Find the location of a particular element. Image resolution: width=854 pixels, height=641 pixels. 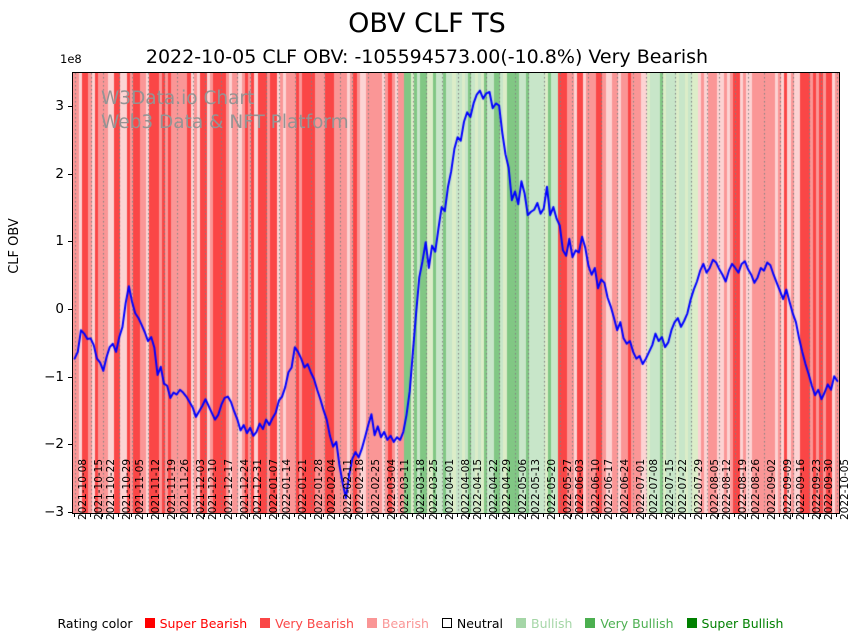

y-axis-tick-label: 2 is located at coordinates (59, 173).